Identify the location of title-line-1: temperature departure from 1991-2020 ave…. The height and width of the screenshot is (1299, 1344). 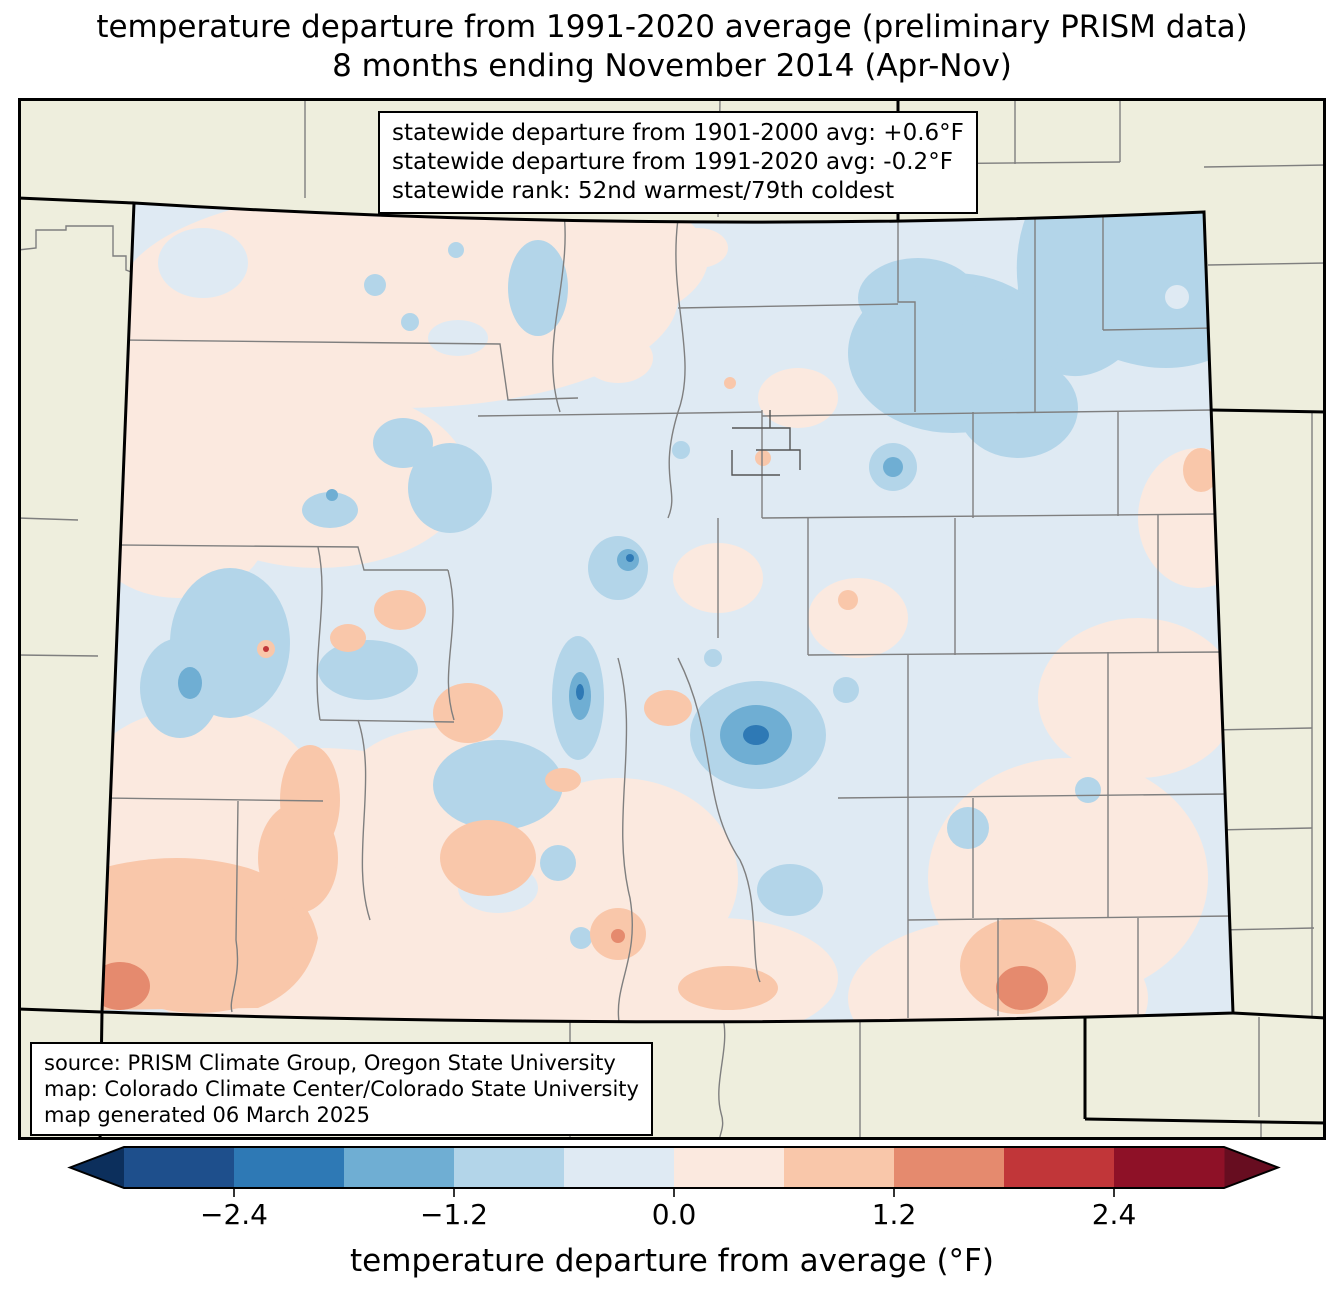
(672, 27).